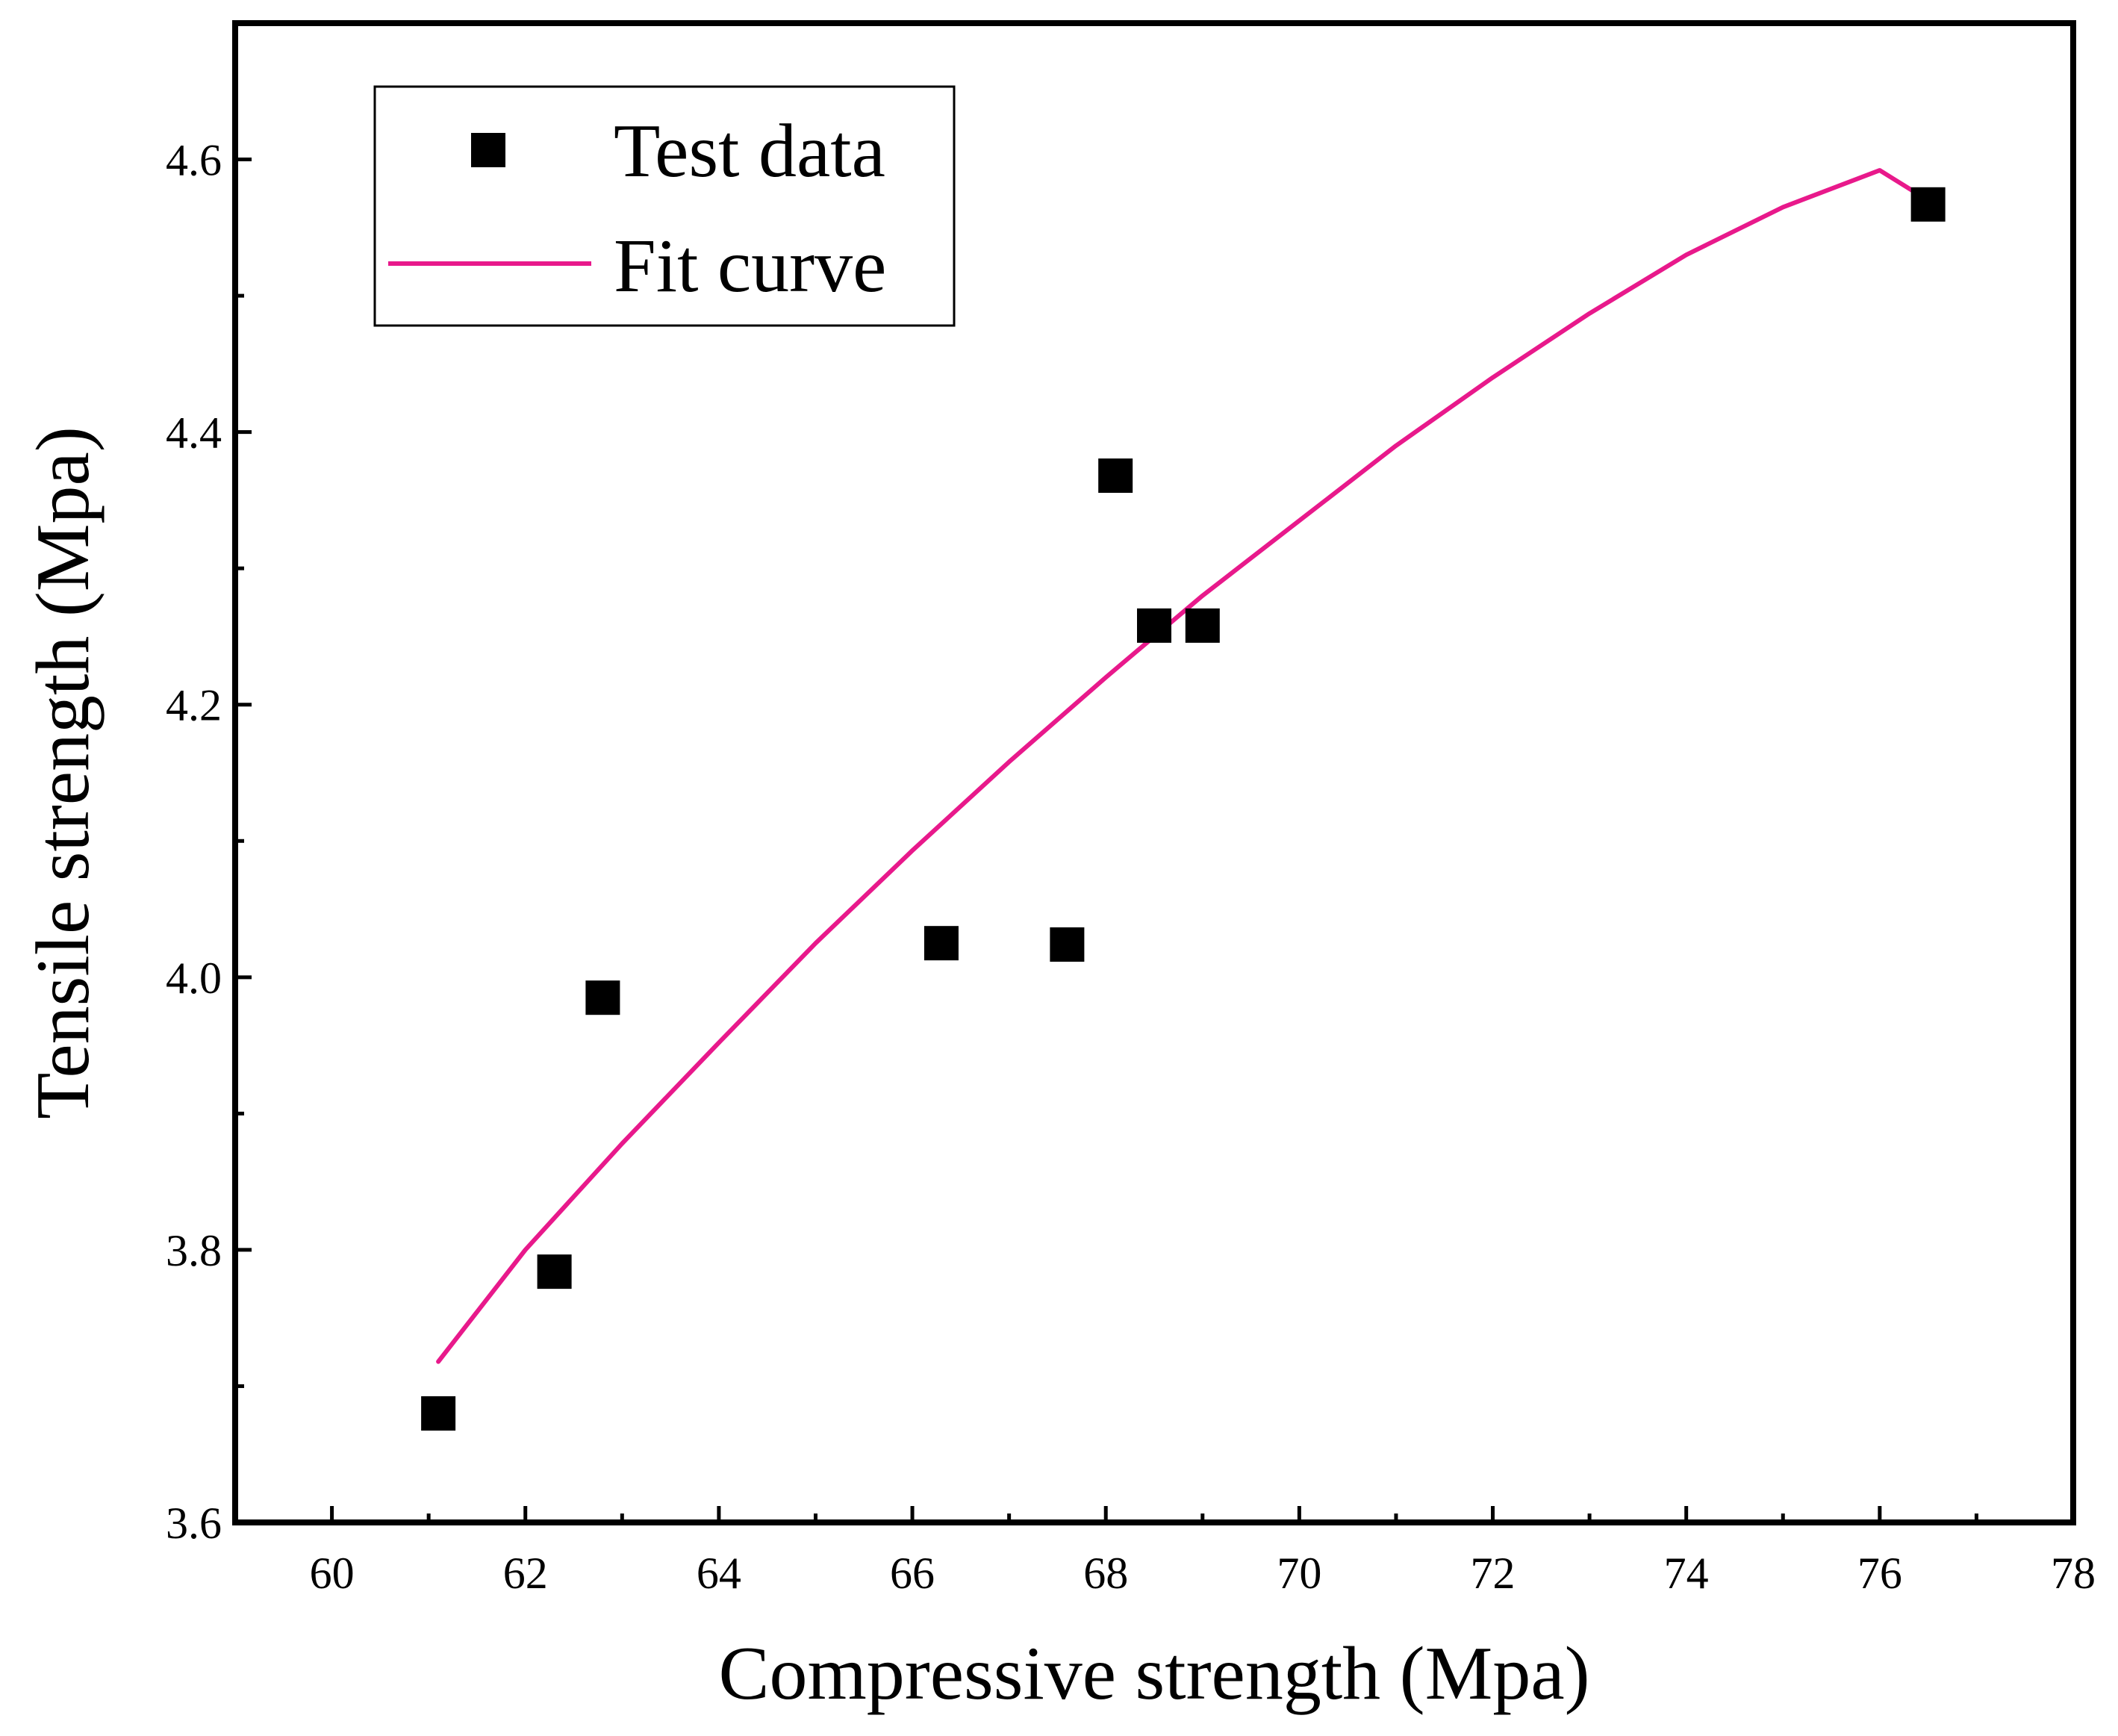 This screenshot has width=2118, height=1736. What do you see at coordinates (194, 1523) in the screenshot?
I see `y-tick-label: 3.6` at bounding box center [194, 1523].